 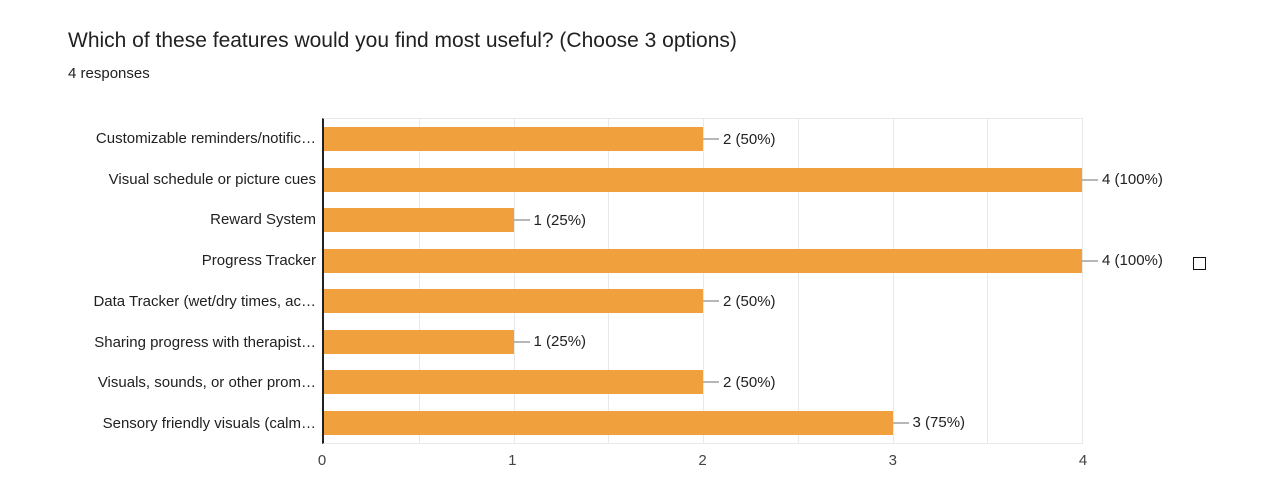 What do you see at coordinates (322, 460) in the screenshot?
I see `x-tick-label: 0` at bounding box center [322, 460].